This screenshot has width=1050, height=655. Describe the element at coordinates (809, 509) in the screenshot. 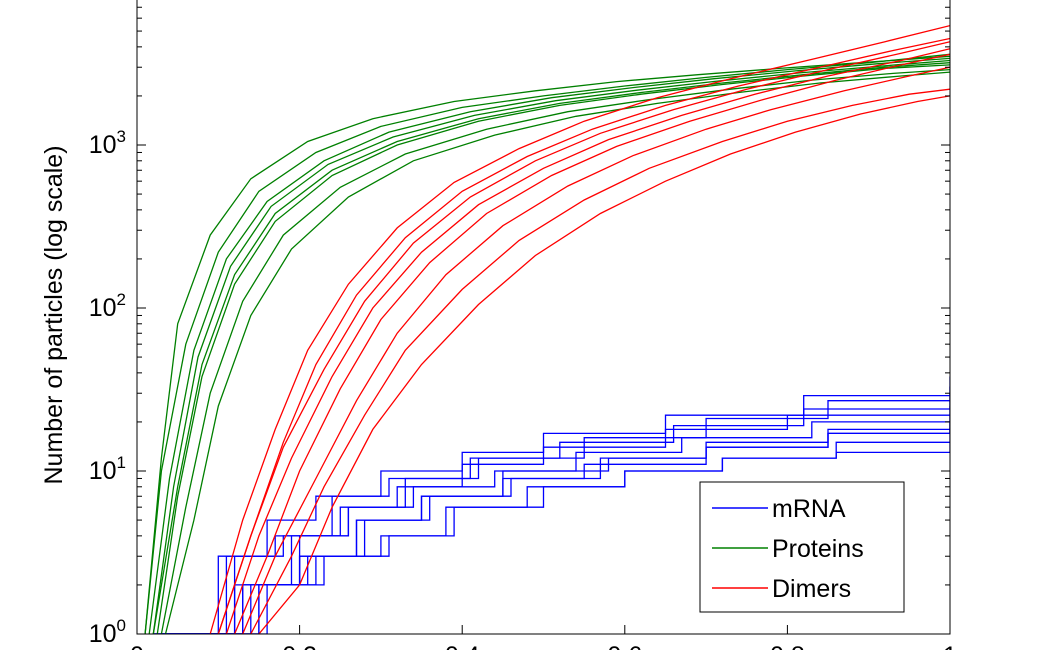

I see `legend-label: mRNA` at that location.